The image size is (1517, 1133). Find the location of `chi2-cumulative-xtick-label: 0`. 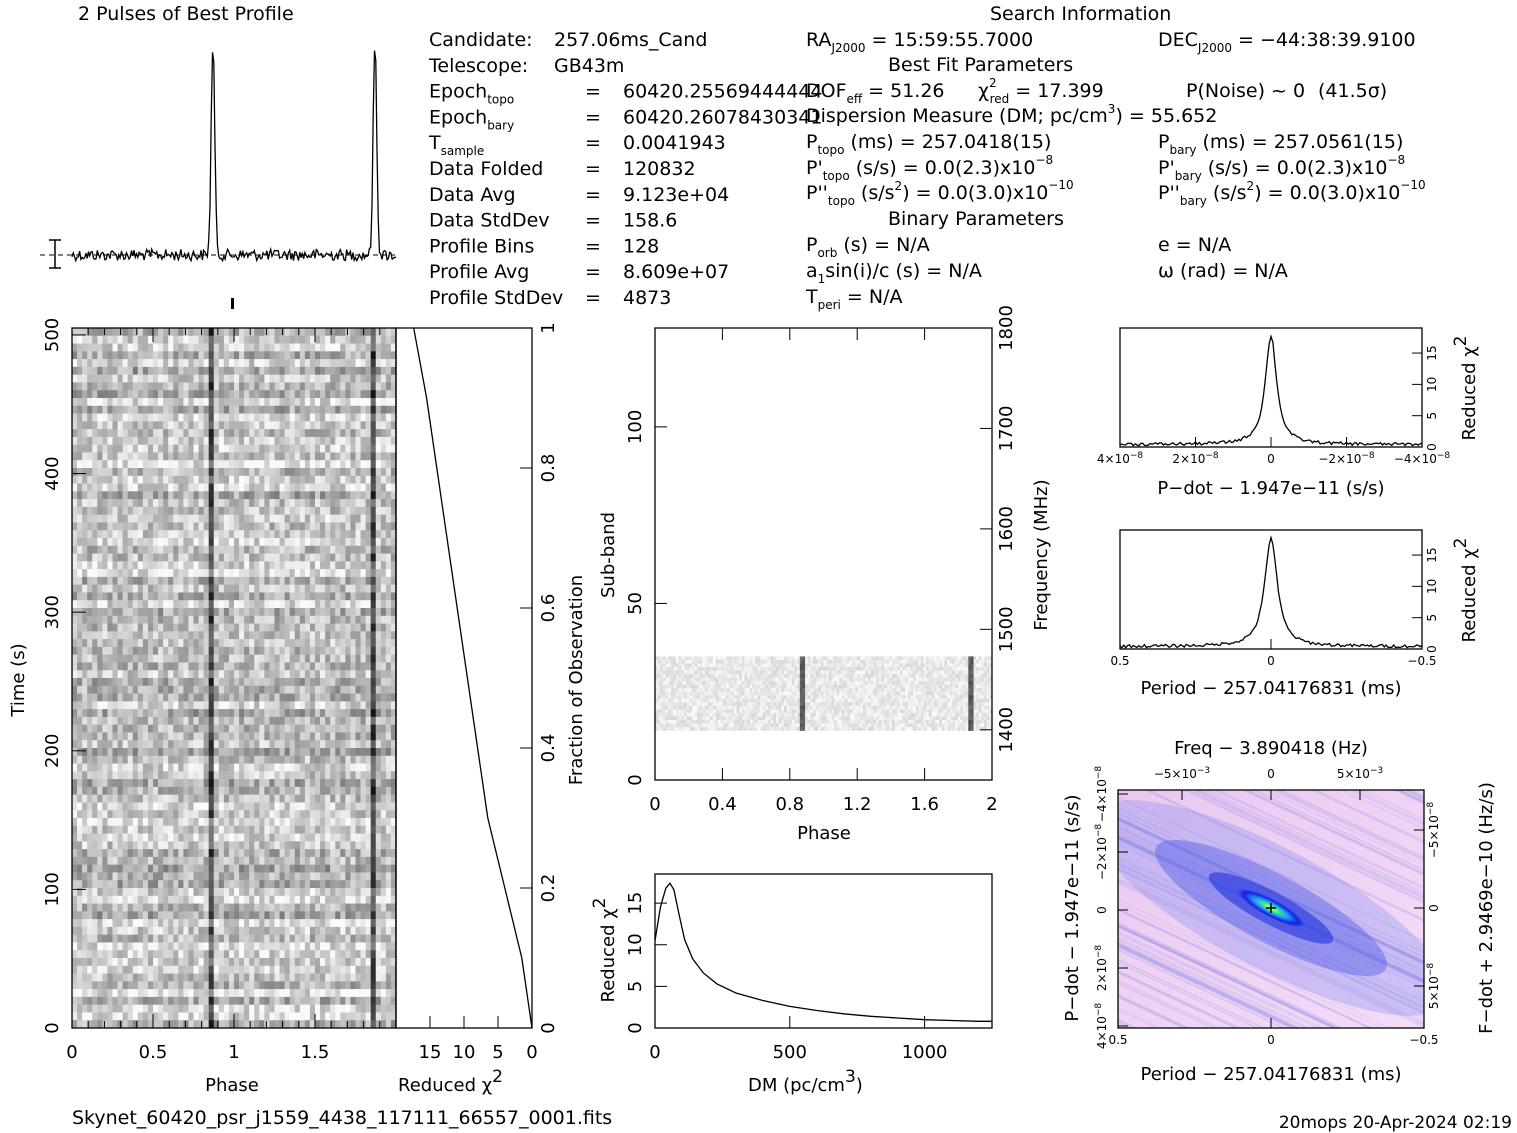

chi2-cumulative-xtick-label: 0 is located at coordinates (531, 1052).